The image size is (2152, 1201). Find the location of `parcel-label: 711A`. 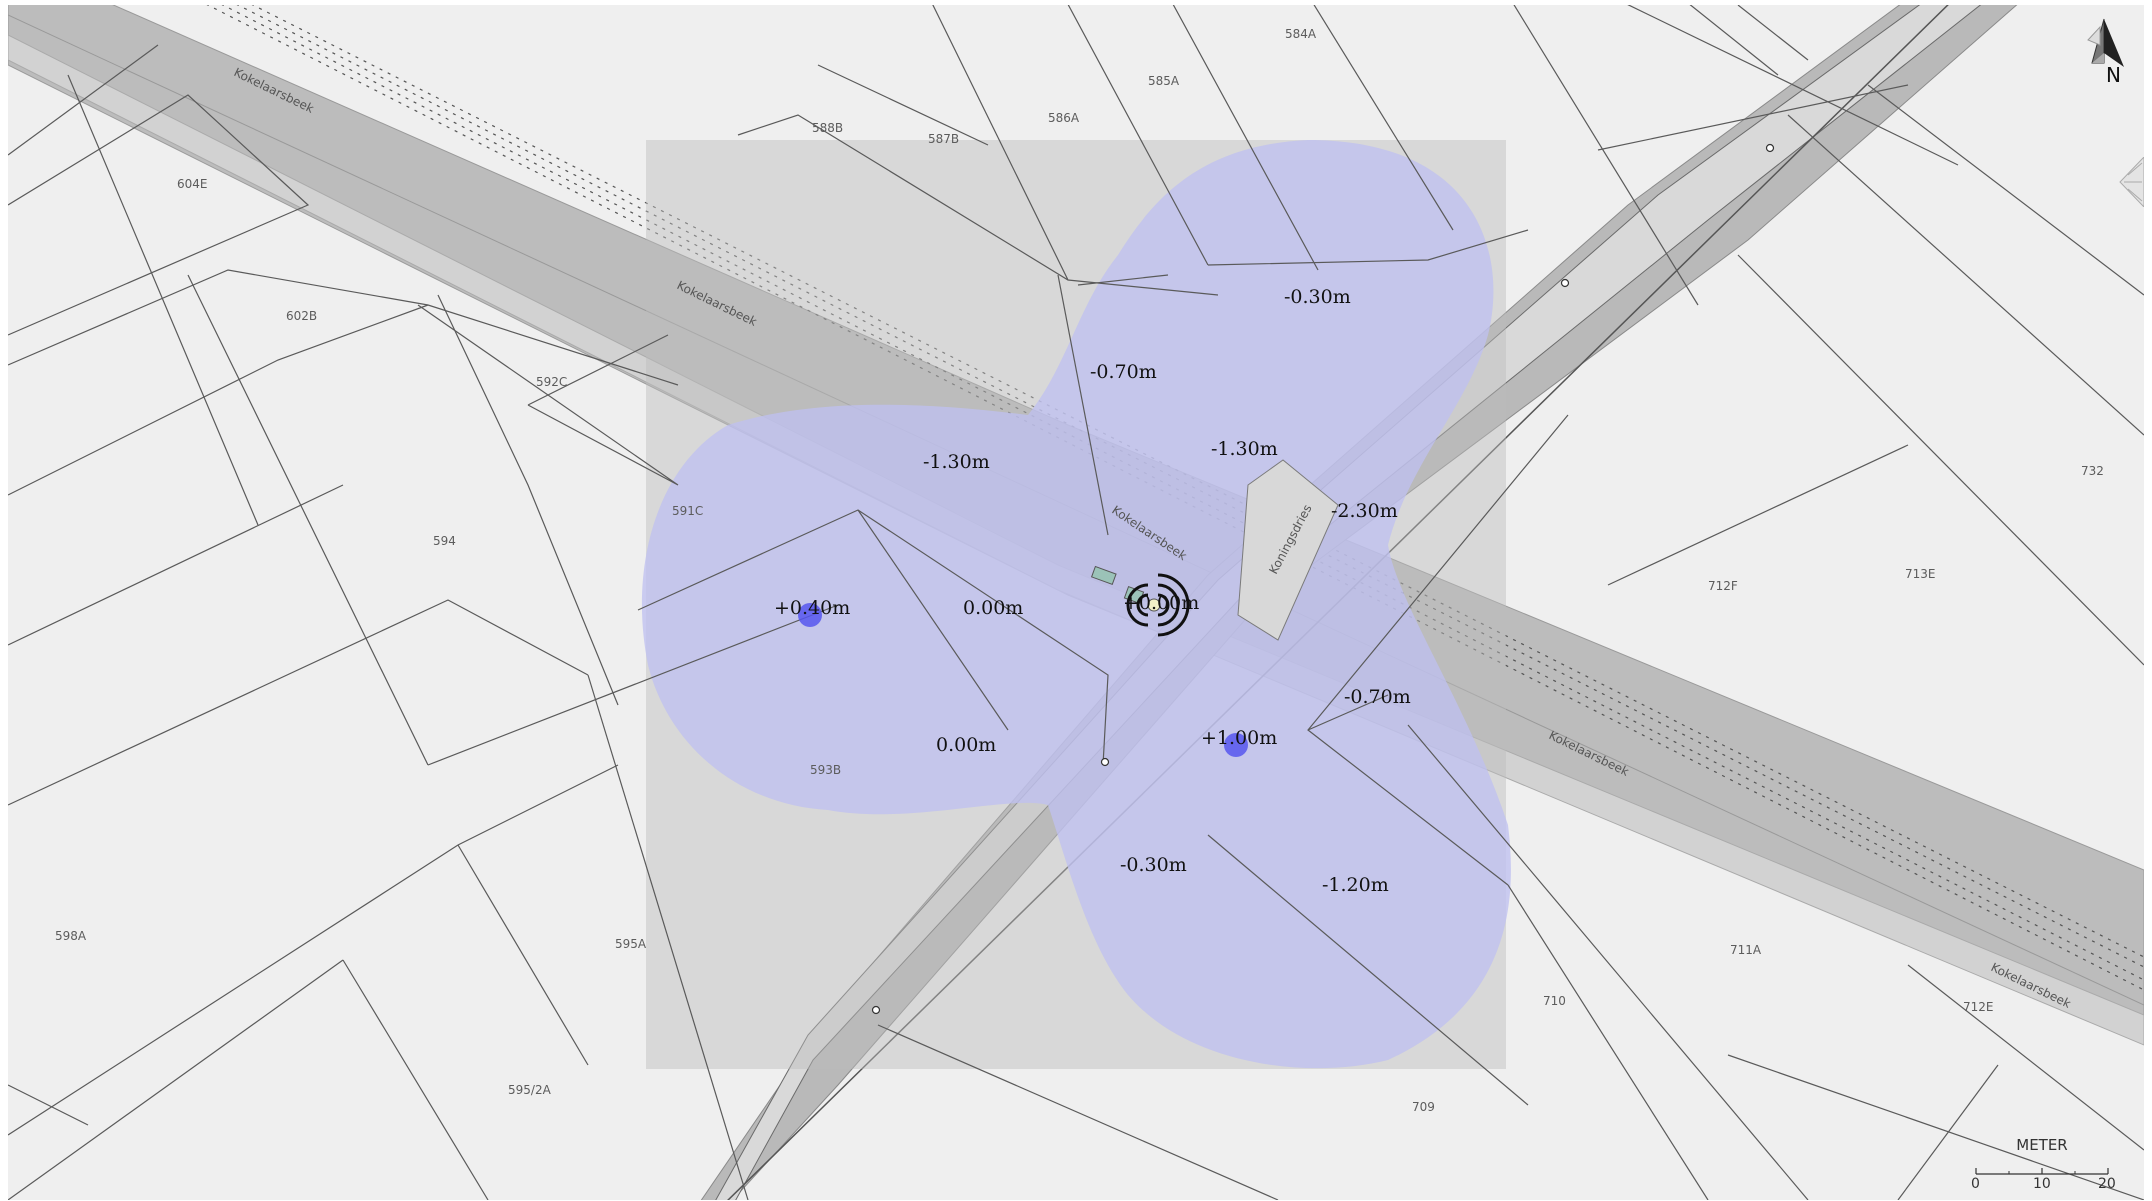

parcel-label: 711A is located at coordinates (1746, 950).